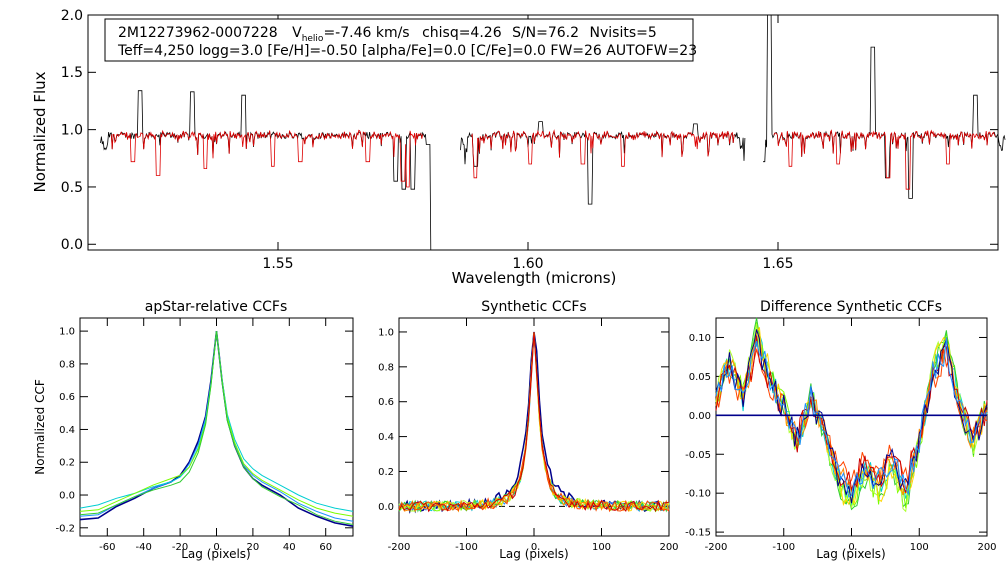 Image resolution: width=1008 pixels, height=576 pixels. Describe the element at coordinates (399, 547) in the screenshot. I see `synthetic-xtick-label: -200` at that location.